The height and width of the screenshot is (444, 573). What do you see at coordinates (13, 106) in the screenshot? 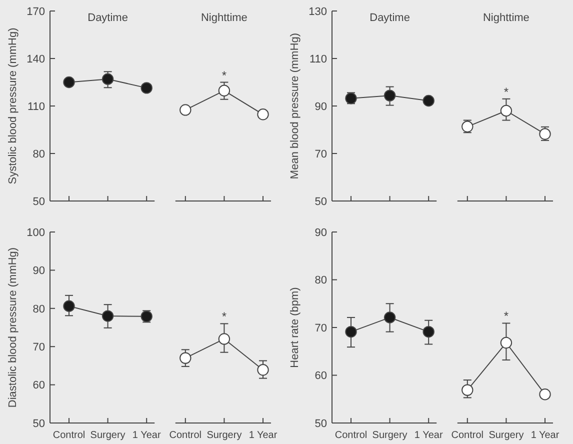
I see `y-axis-title: Systolic blood pressure (mmHg)` at bounding box center [13, 106].